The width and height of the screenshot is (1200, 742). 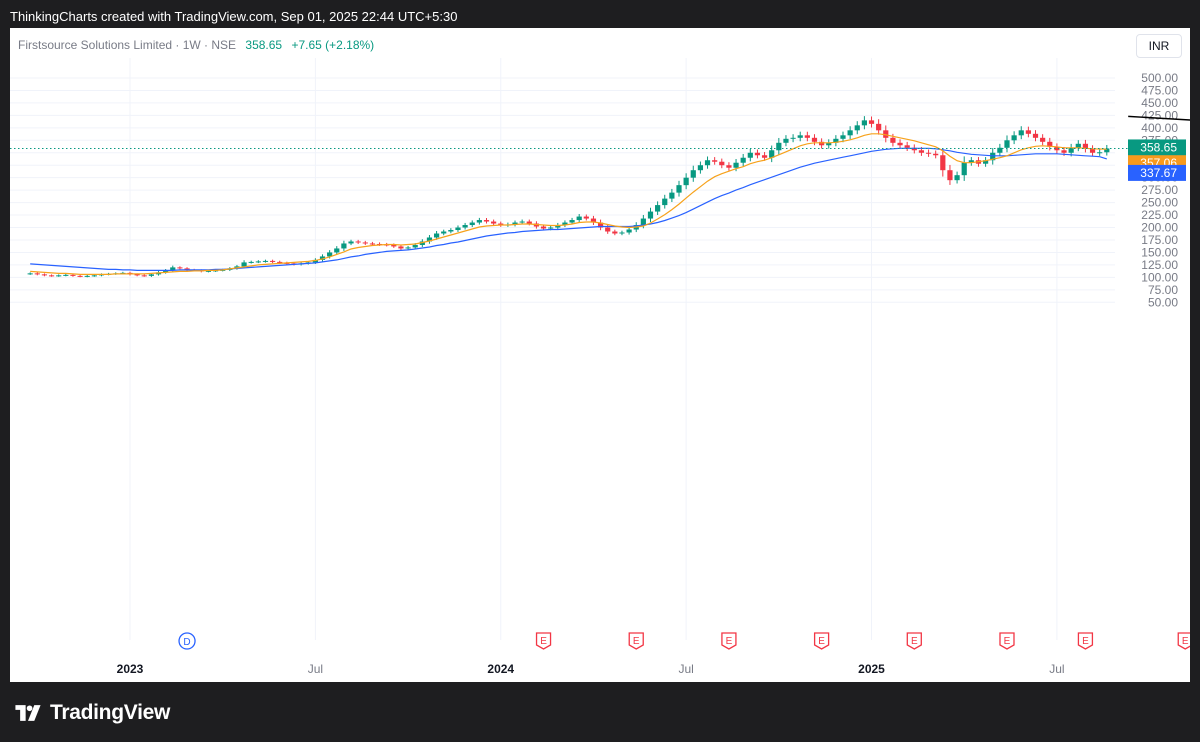 I want to click on earnings-marker: E, so click(x=821, y=641).